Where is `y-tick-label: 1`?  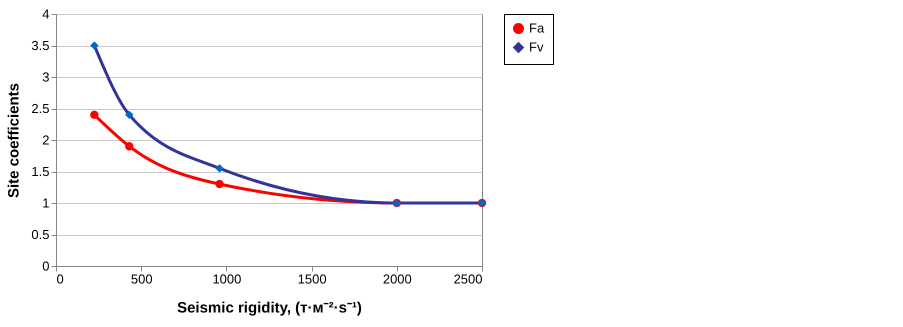
y-tick-label: 1 is located at coordinates (46, 203).